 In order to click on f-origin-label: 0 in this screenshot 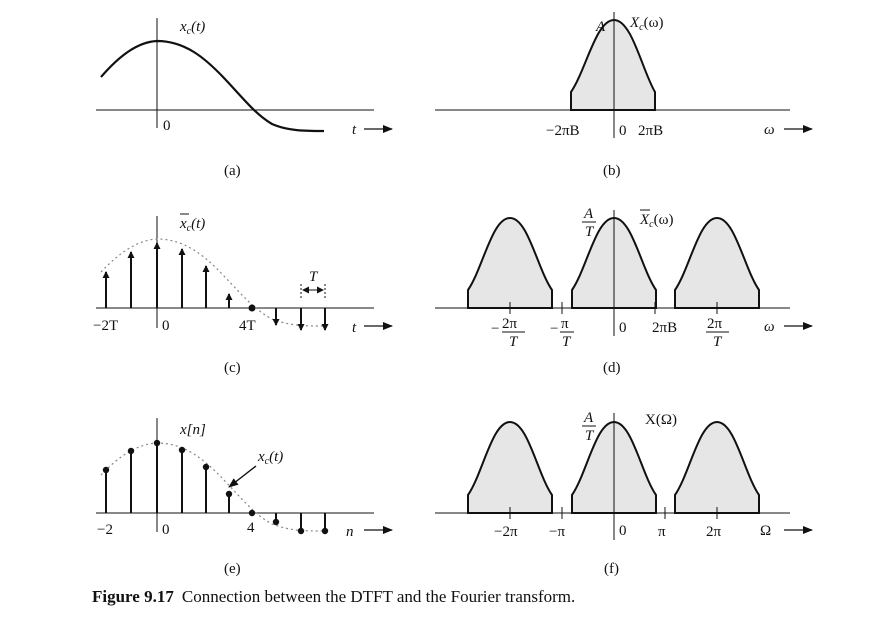, I will do `click(623, 531)`.